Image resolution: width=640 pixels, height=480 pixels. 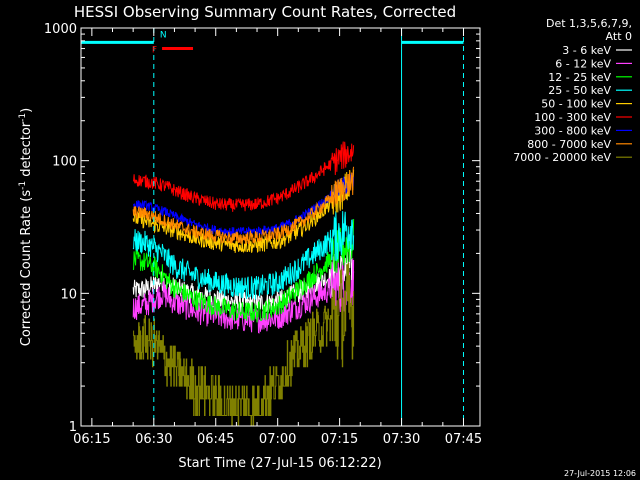 I want to click on x-tick-label: 06:45, so click(x=215, y=439).